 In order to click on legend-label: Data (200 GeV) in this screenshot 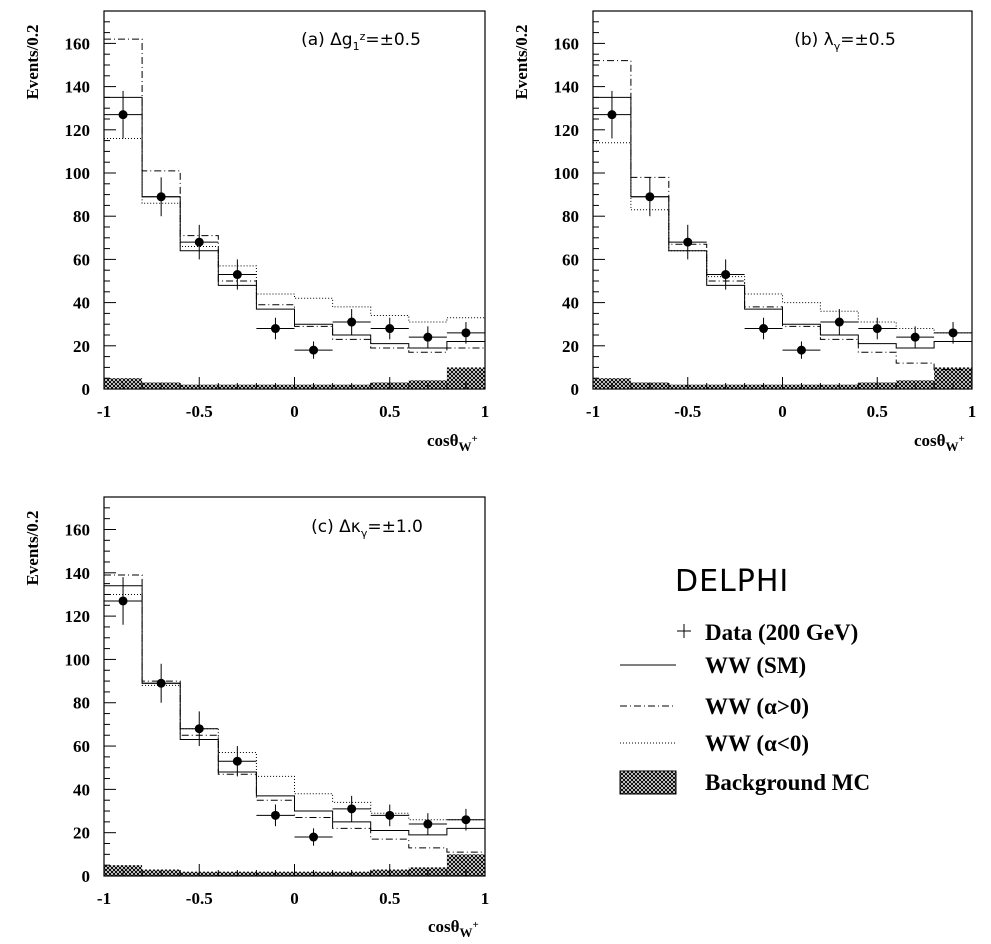, I will do `click(781, 632)`.